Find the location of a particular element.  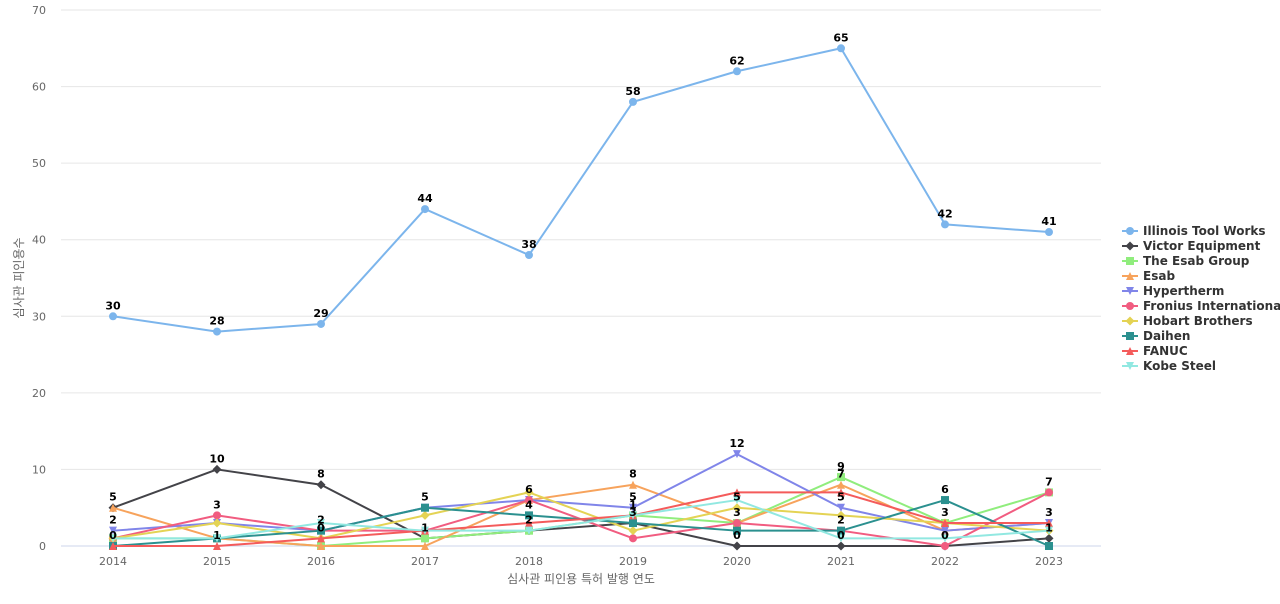

data-label: 4 is located at coordinates (529, 504).